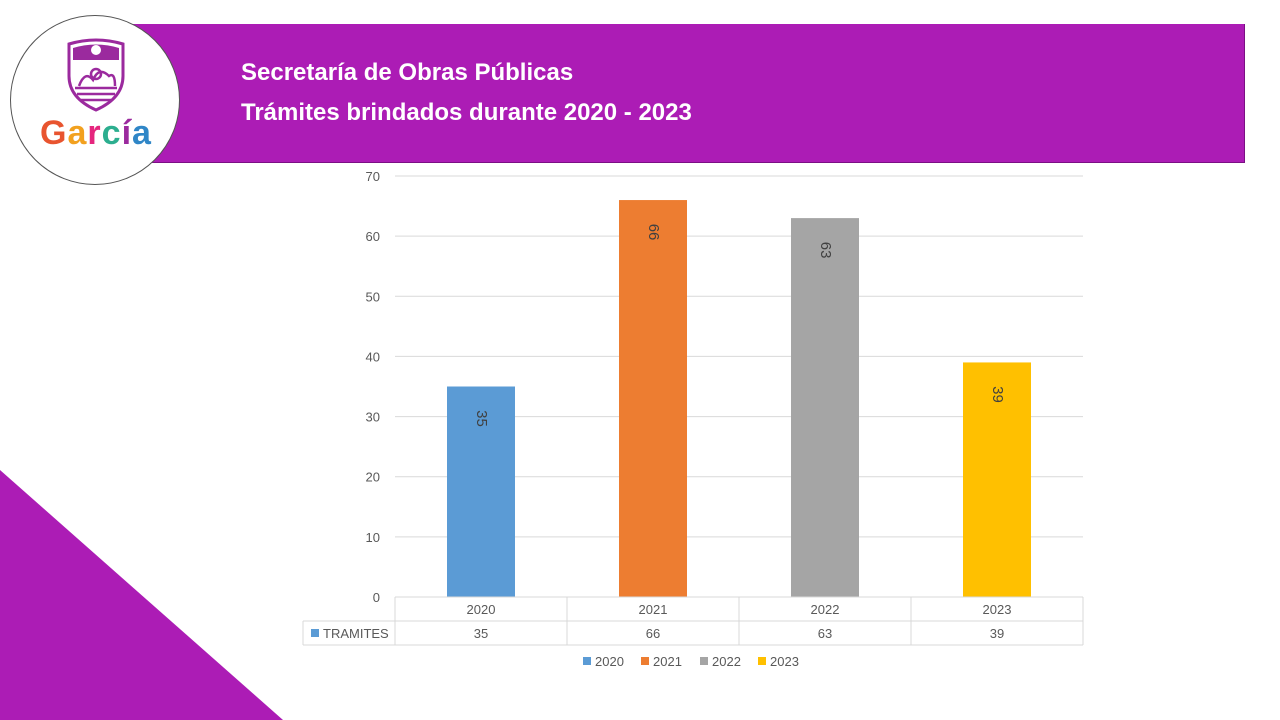 This screenshot has height=720, width=1280. I want to click on y-tick-label: 10, so click(373, 537).